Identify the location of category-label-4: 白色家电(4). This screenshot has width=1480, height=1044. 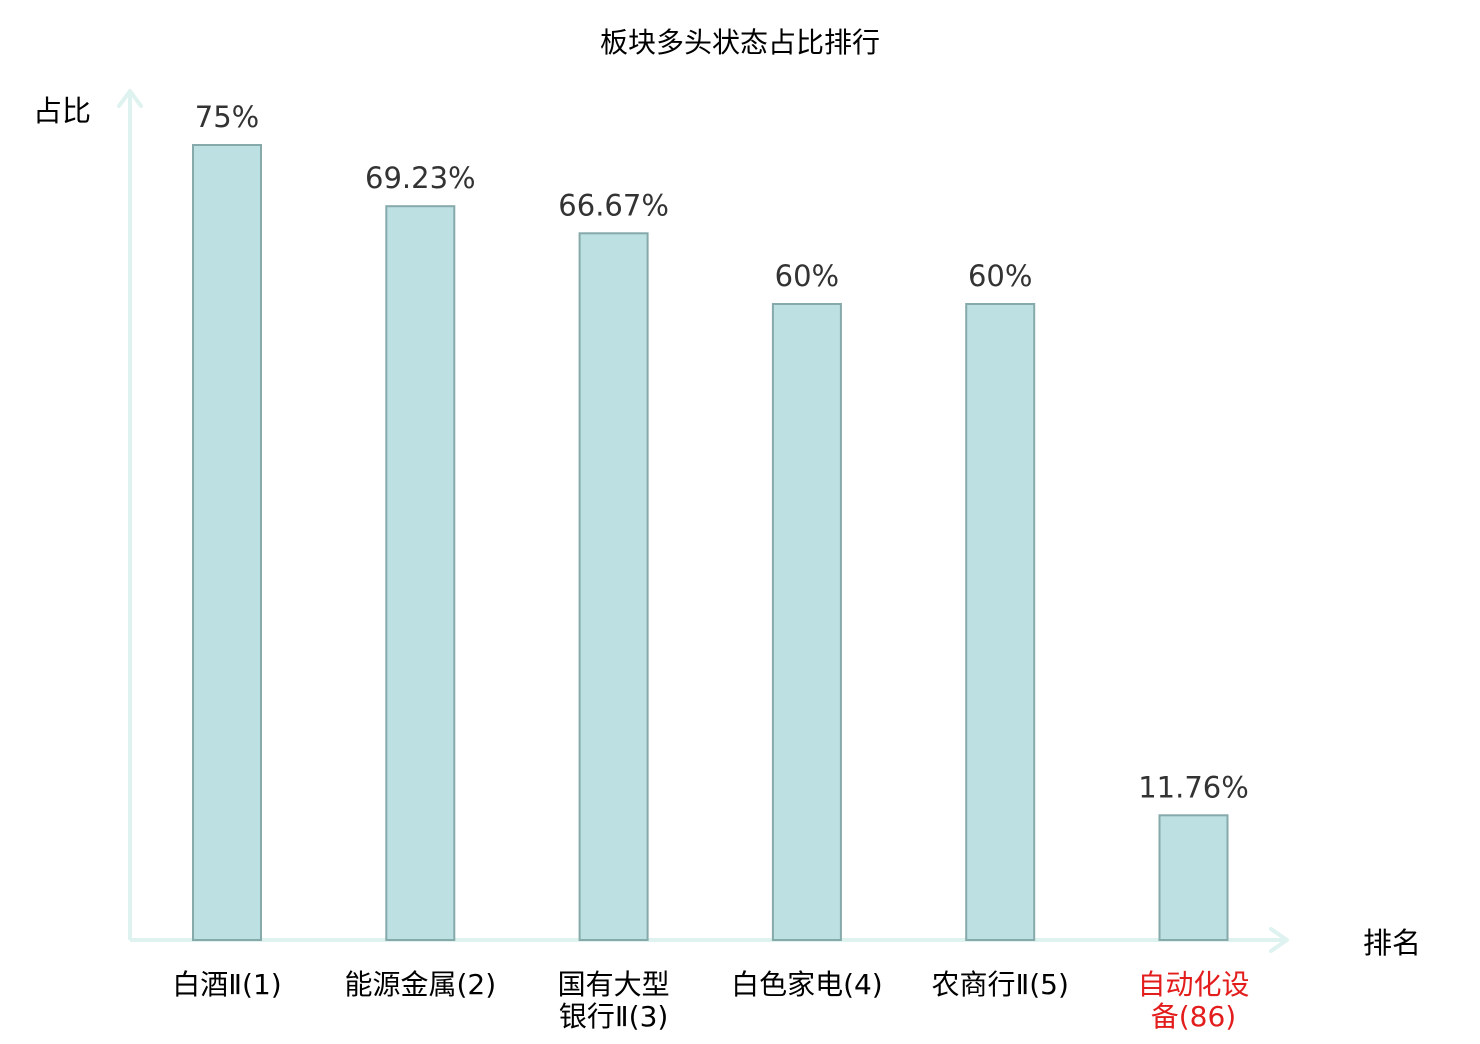
(807, 984).